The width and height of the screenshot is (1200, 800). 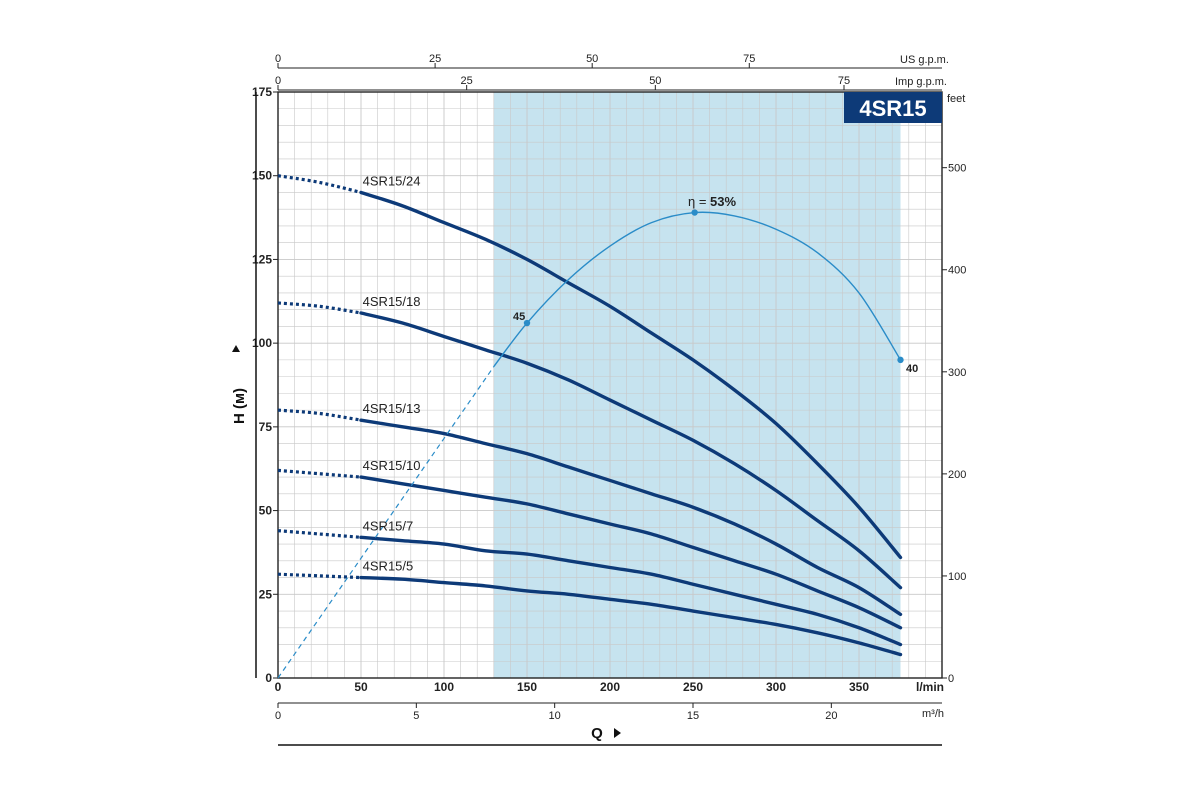 What do you see at coordinates (392, 465) in the screenshot?
I see `curve-label: 4SR15/10` at bounding box center [392, 465].